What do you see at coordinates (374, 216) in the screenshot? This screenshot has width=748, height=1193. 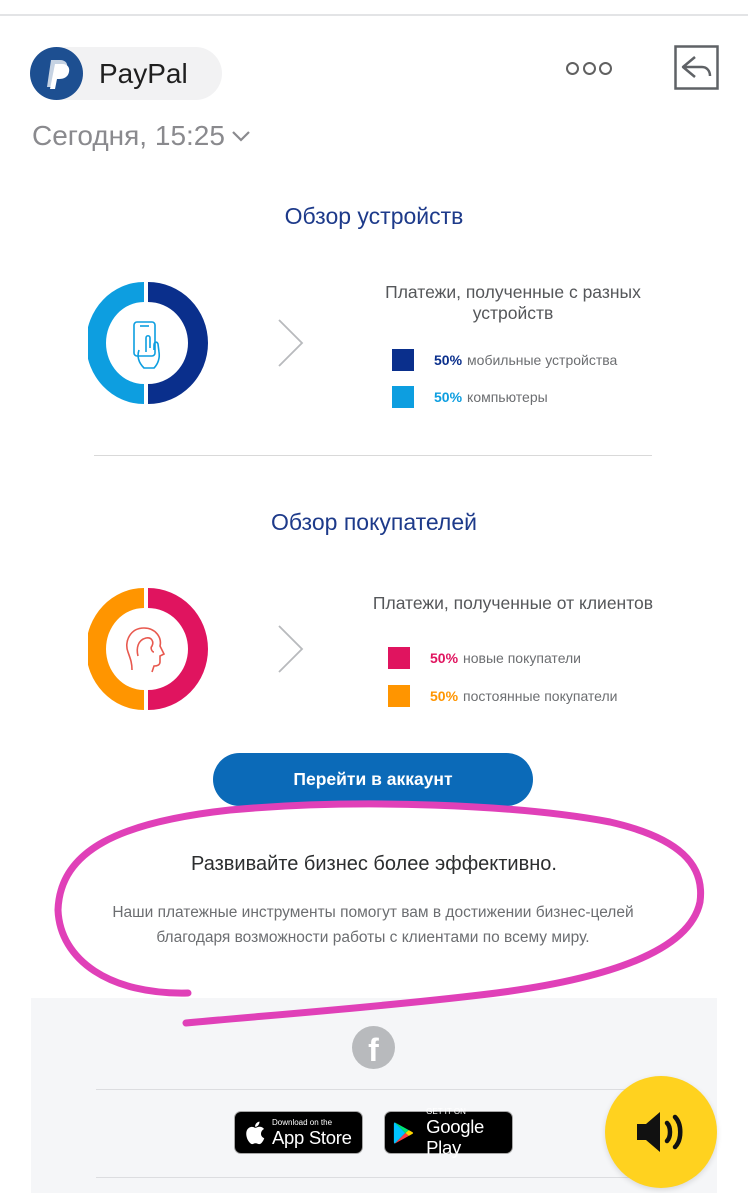 I see `devices-title: Обзор устройств` at bounding box center [374, 216].